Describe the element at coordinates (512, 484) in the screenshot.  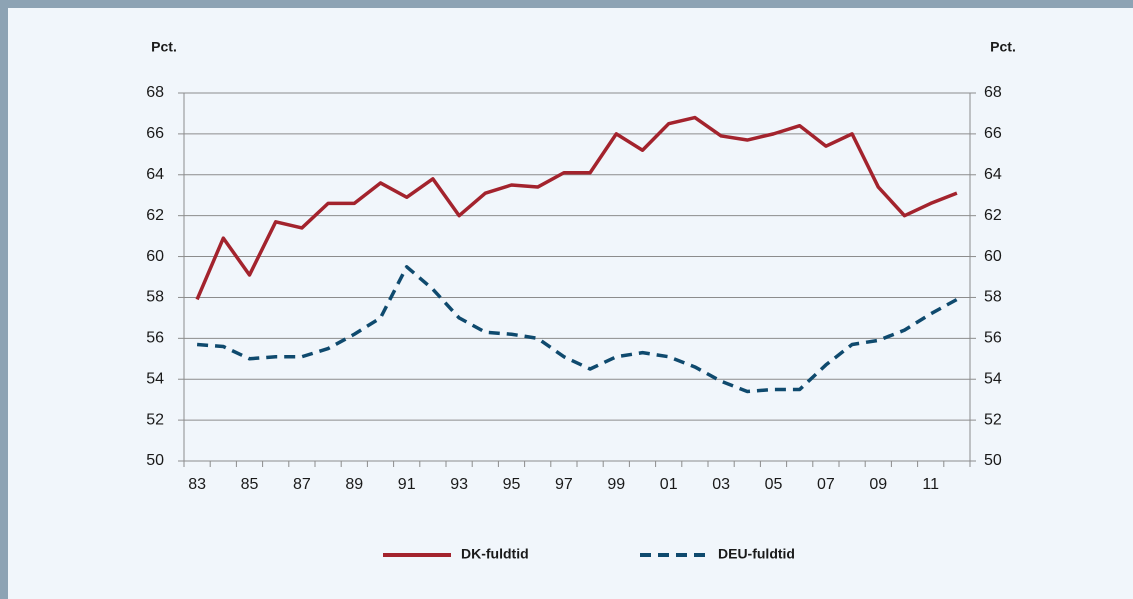
I see `x-tick-label: 95` at that location.